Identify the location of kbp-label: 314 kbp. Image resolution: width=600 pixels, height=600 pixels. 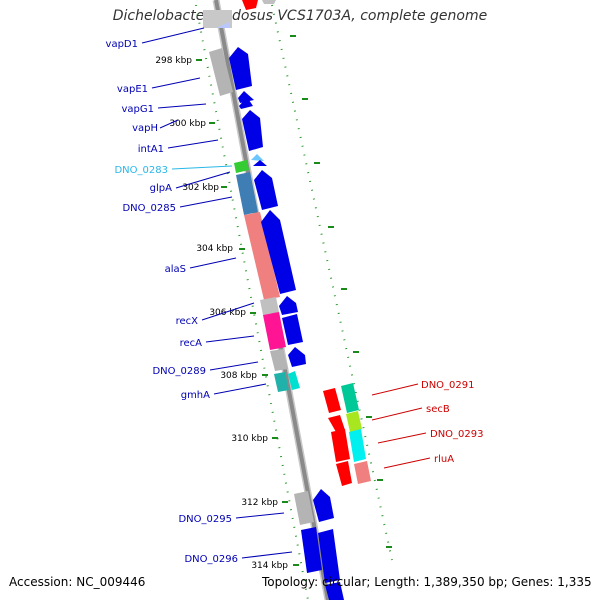
(269, 566).